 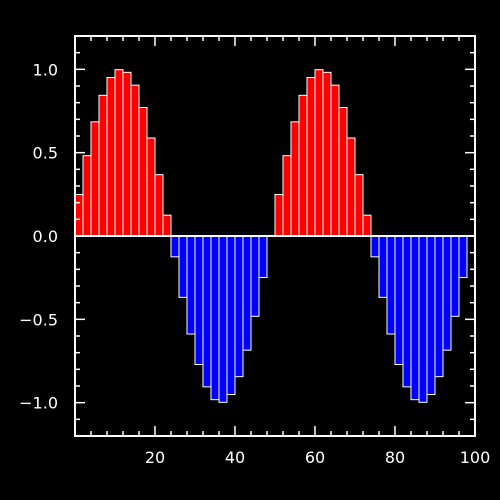 I want to click on y-tick-label: 0.5, so click(x=45, y=153).